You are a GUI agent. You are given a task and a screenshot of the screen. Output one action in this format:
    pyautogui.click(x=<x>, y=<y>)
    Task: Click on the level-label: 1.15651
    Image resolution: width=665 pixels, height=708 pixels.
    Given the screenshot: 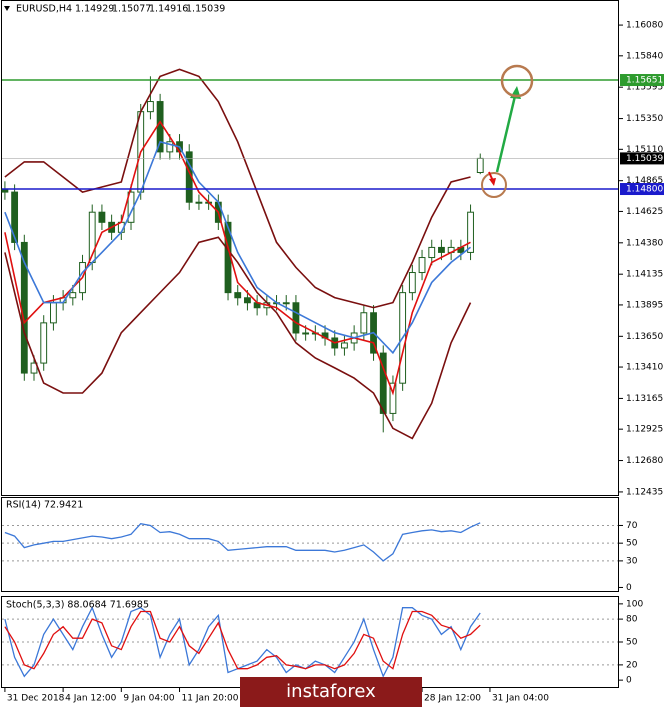 What is the action you would take?
    pyautogui.click(x=644, y=81)
    